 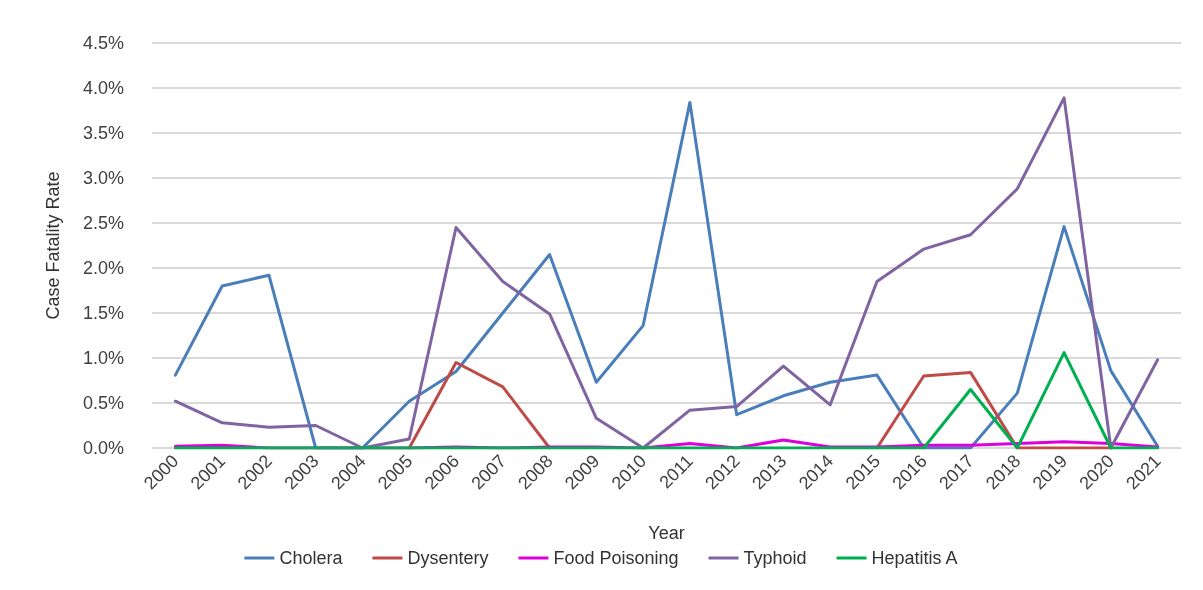 What do you see at coordinates (103, 178) in the screenshot?
I see `y-tick-label: 3.0%` at bounding box center [103, 178].